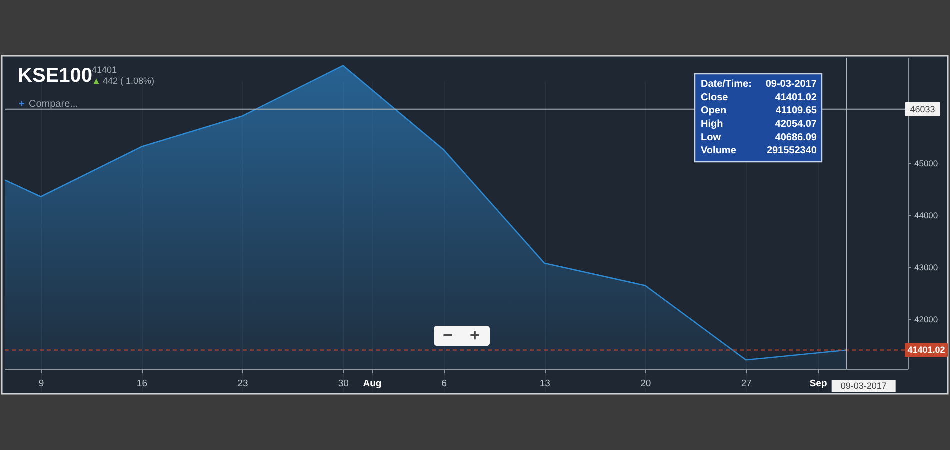 The image size is (950, 450). I want to click on text: Close 41401.02, so click(759, 98).